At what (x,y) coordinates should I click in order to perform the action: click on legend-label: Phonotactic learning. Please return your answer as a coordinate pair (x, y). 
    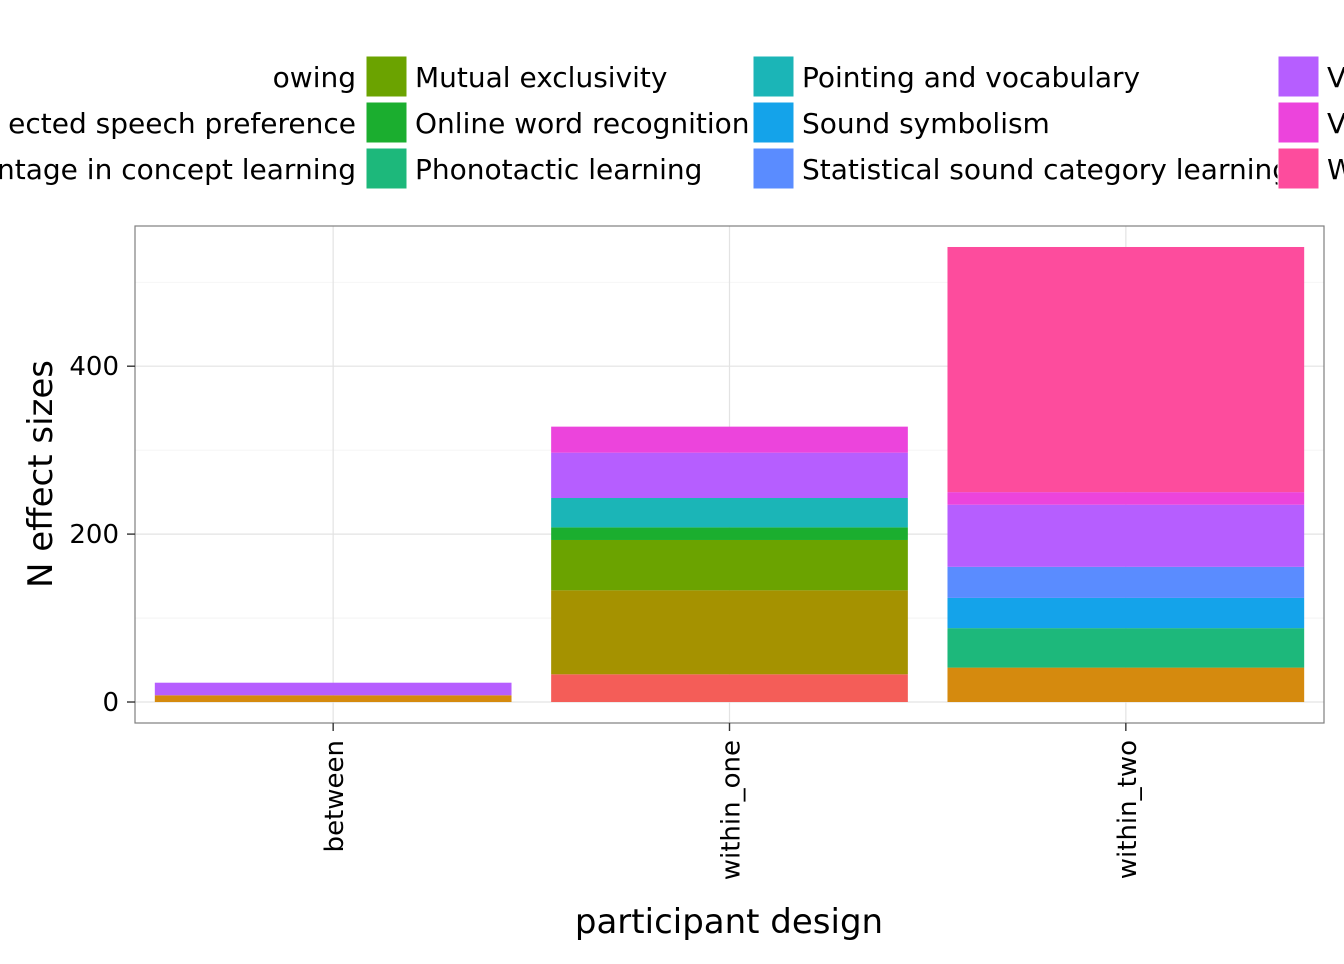
    Looking at the image, I should click on (558, 169).